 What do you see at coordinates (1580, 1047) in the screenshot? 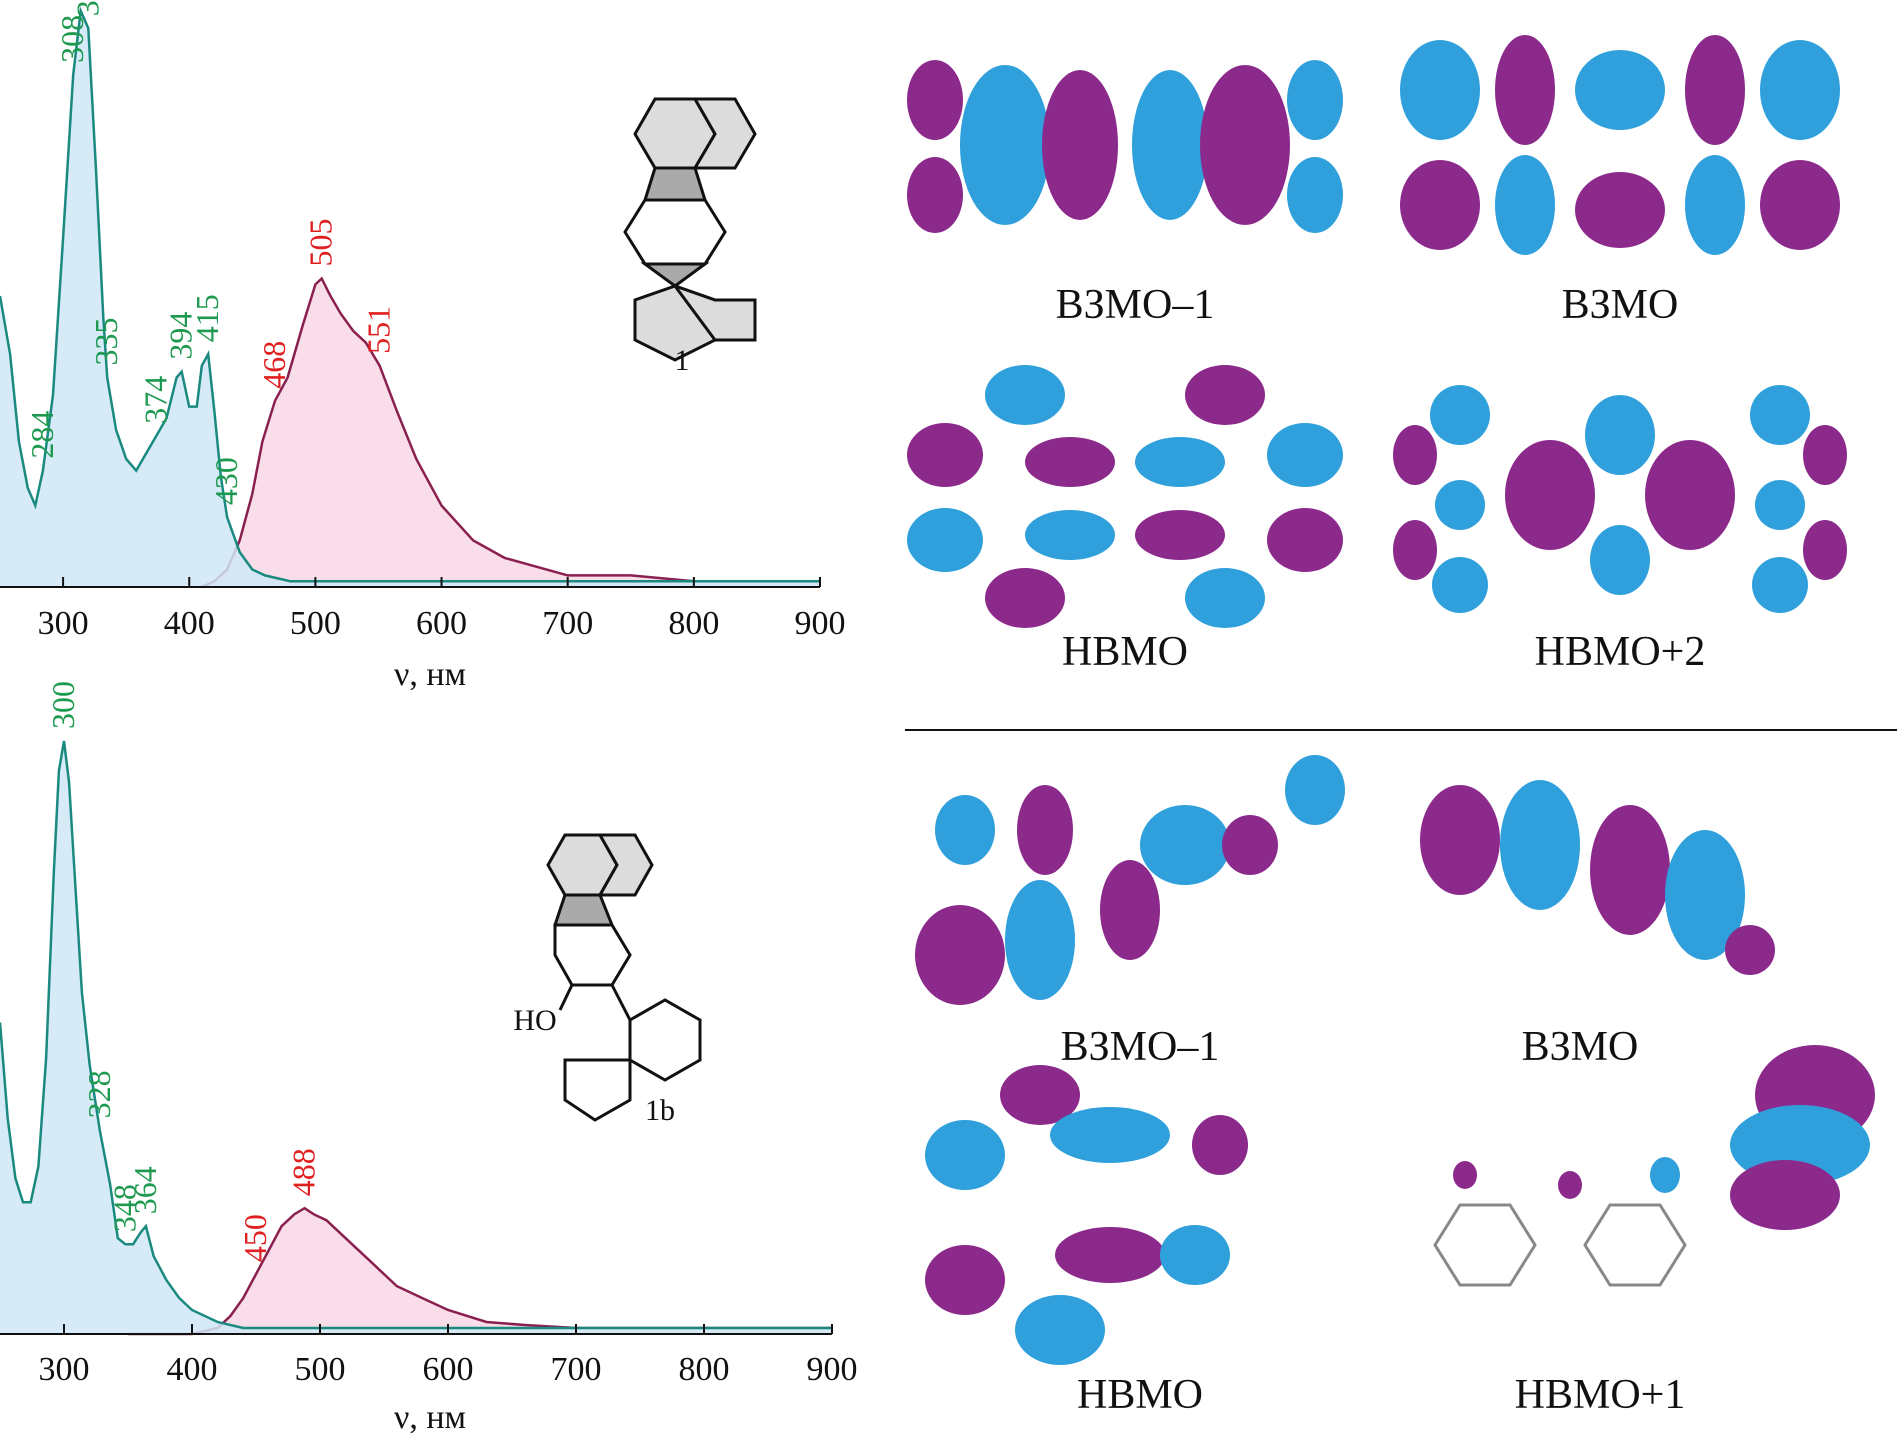
I see `orbital-label-homo-bottom: ВЗМО` at bounding box center [1580, 1047].